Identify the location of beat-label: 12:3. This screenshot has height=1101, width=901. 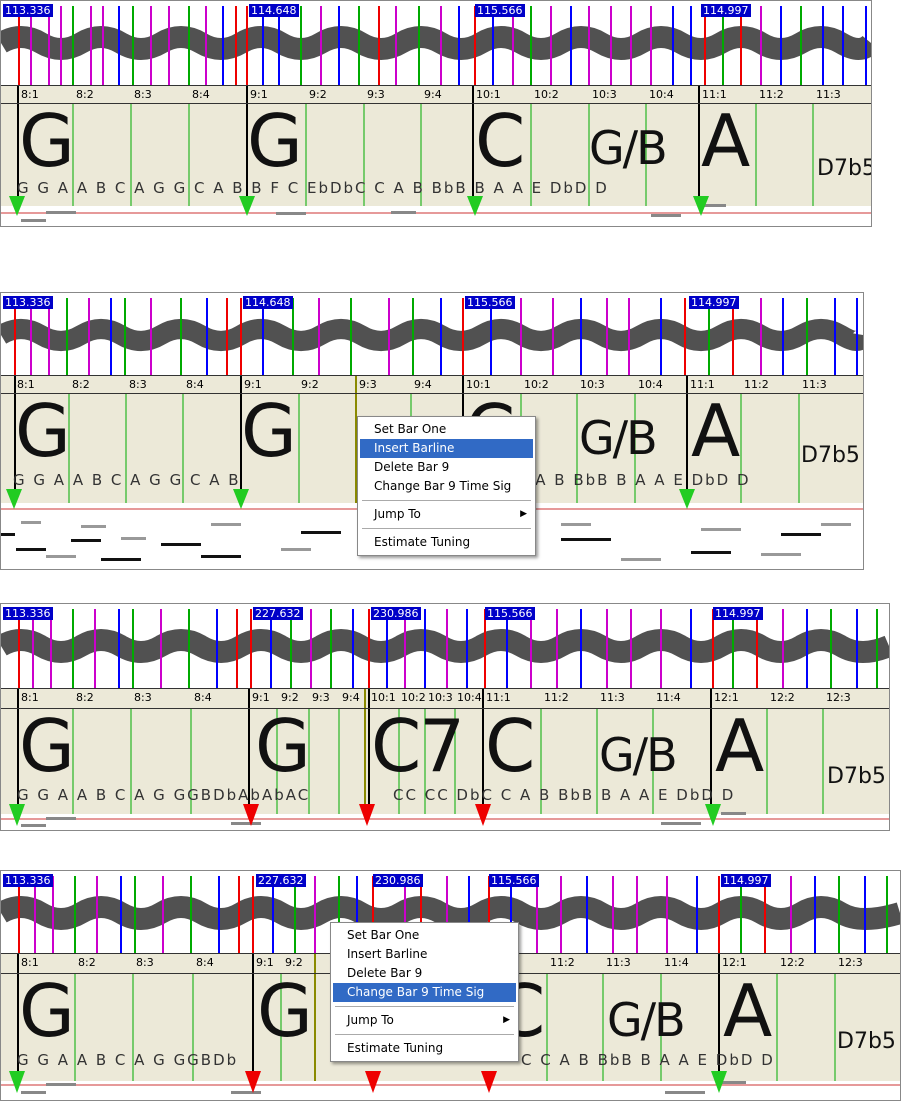
(850, 962).